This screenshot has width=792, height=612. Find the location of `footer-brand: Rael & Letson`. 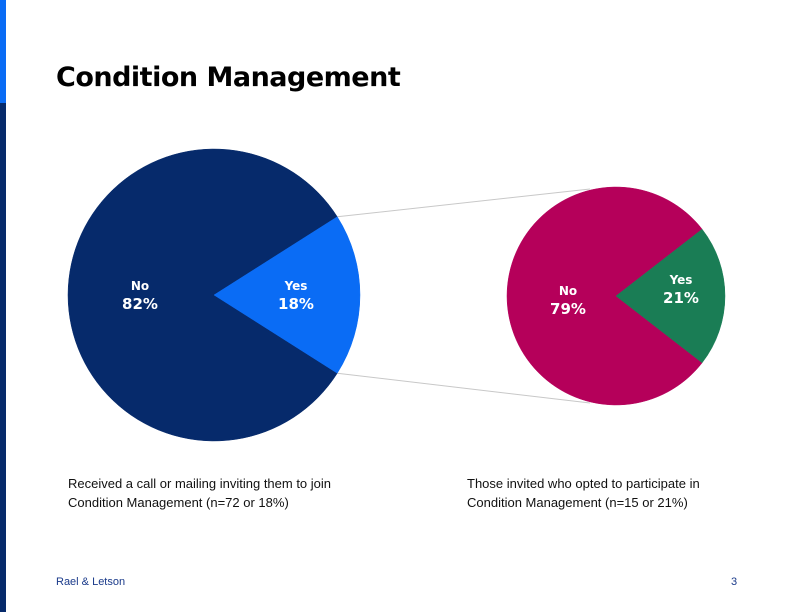

footer-brand: Rael & Letson is located at coordinates (91, 582).